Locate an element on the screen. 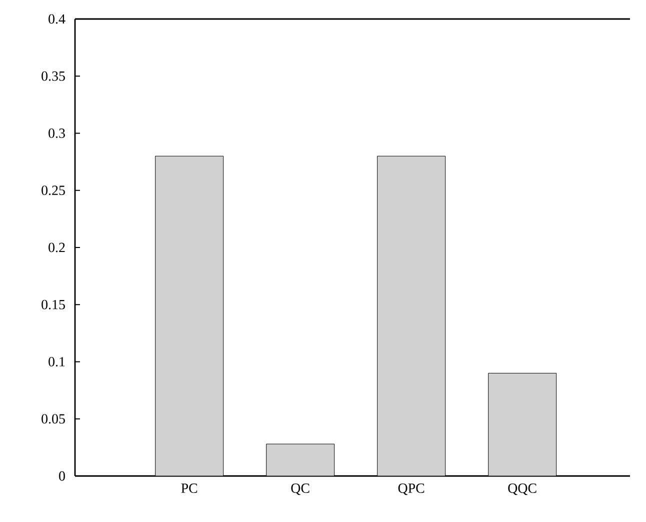  y-tick-label: 0.35 is located at coordinates (53, 76).